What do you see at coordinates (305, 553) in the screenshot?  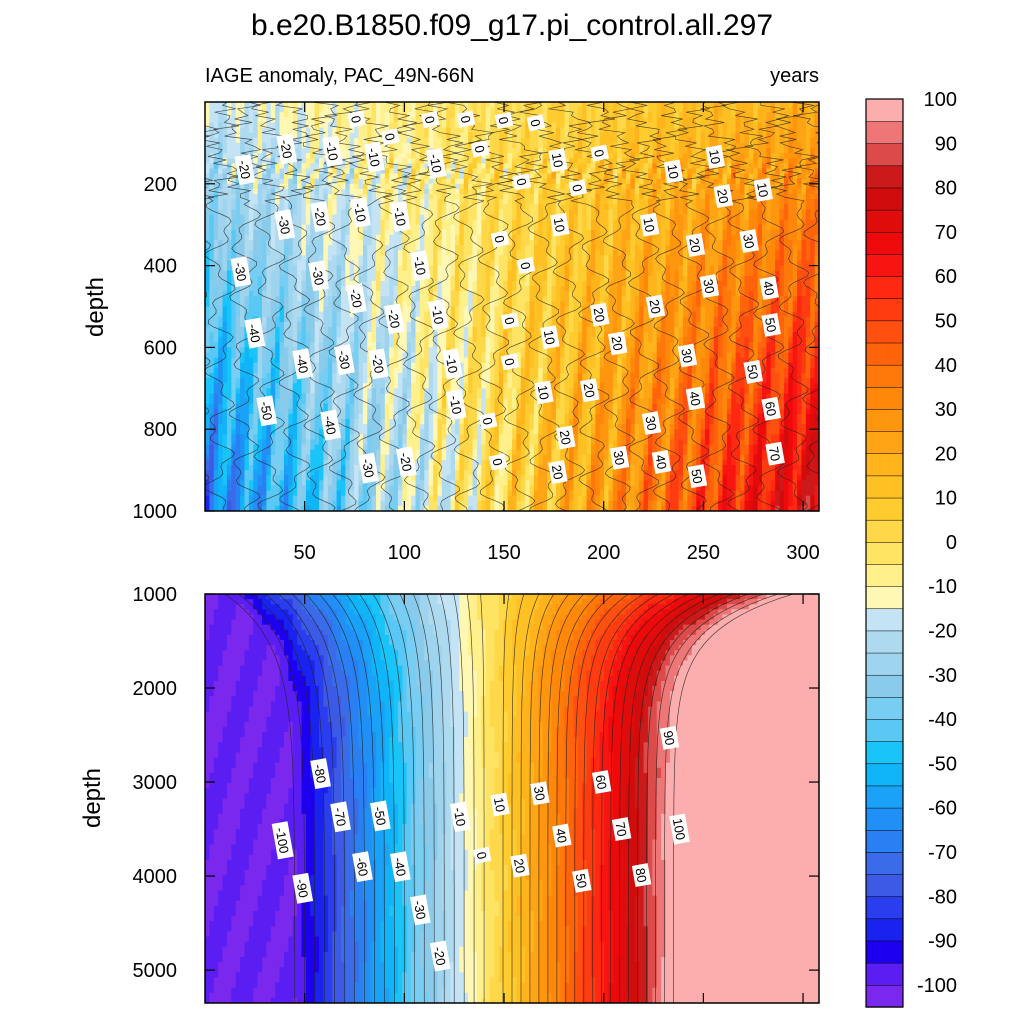 I see `x-tick-label: 50` at bounding box center [305, 553].